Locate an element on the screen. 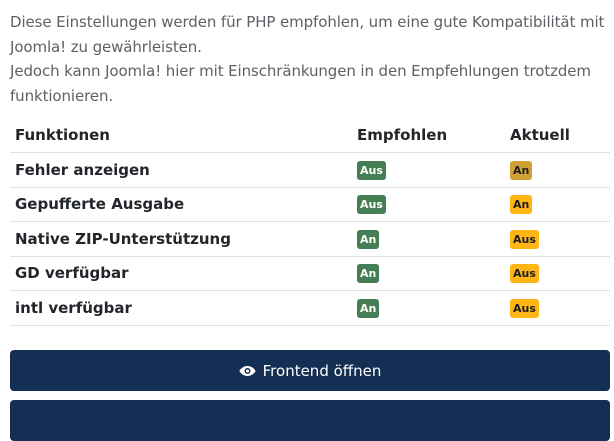 The image size is (614, 441). table-row: Native ZIP-Unterstützung An Aus is located at coordinates (310, 239).